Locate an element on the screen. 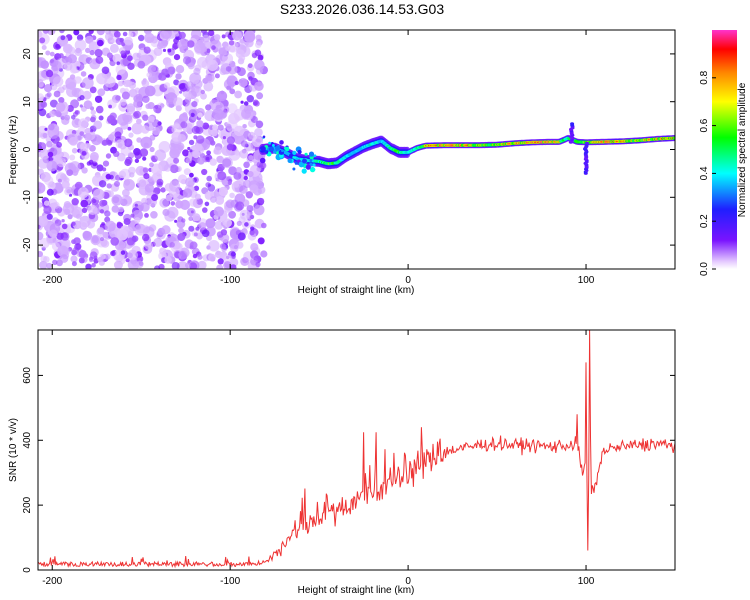  y-tick-label: 20 is located at coordinates (27, 54).